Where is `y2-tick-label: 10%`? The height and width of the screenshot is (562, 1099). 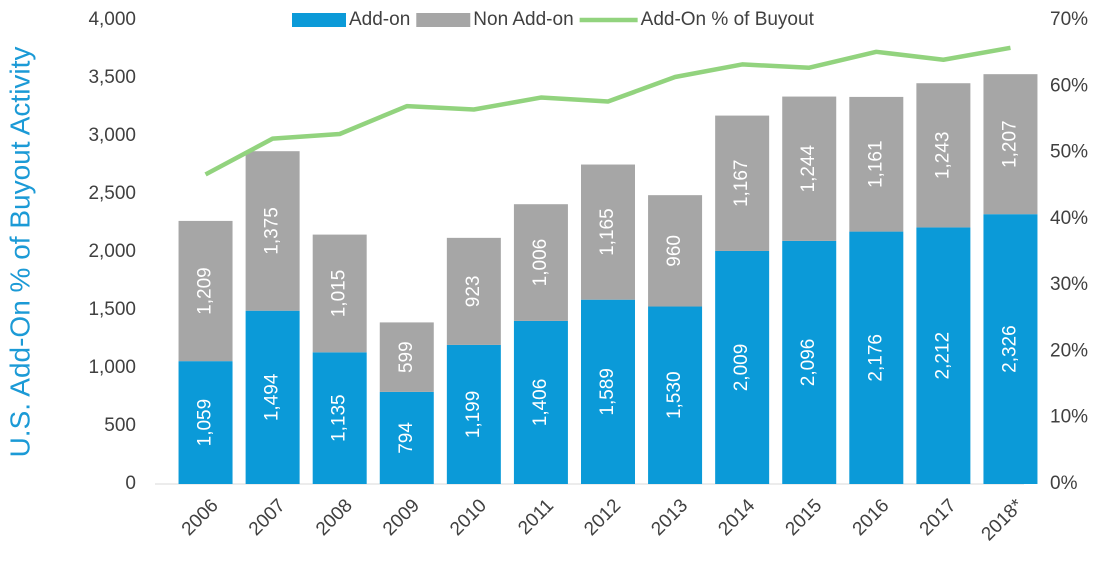 y2-tick-label: 10% is located at coordinates (1069, 417).